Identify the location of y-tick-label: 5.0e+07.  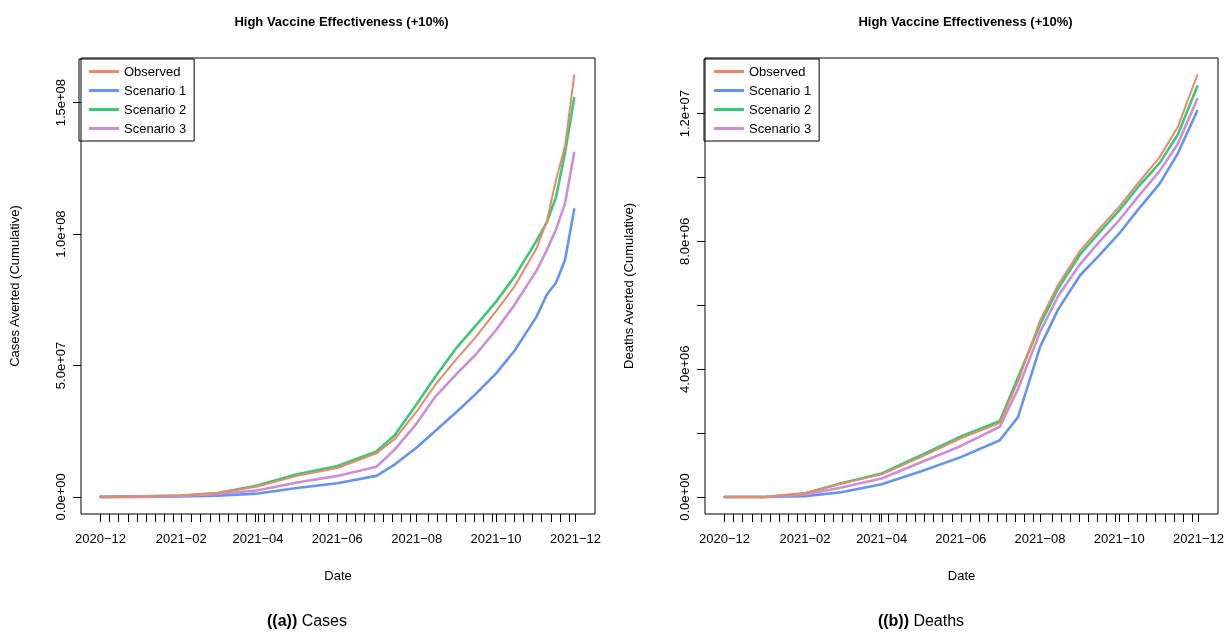
(60, 365).